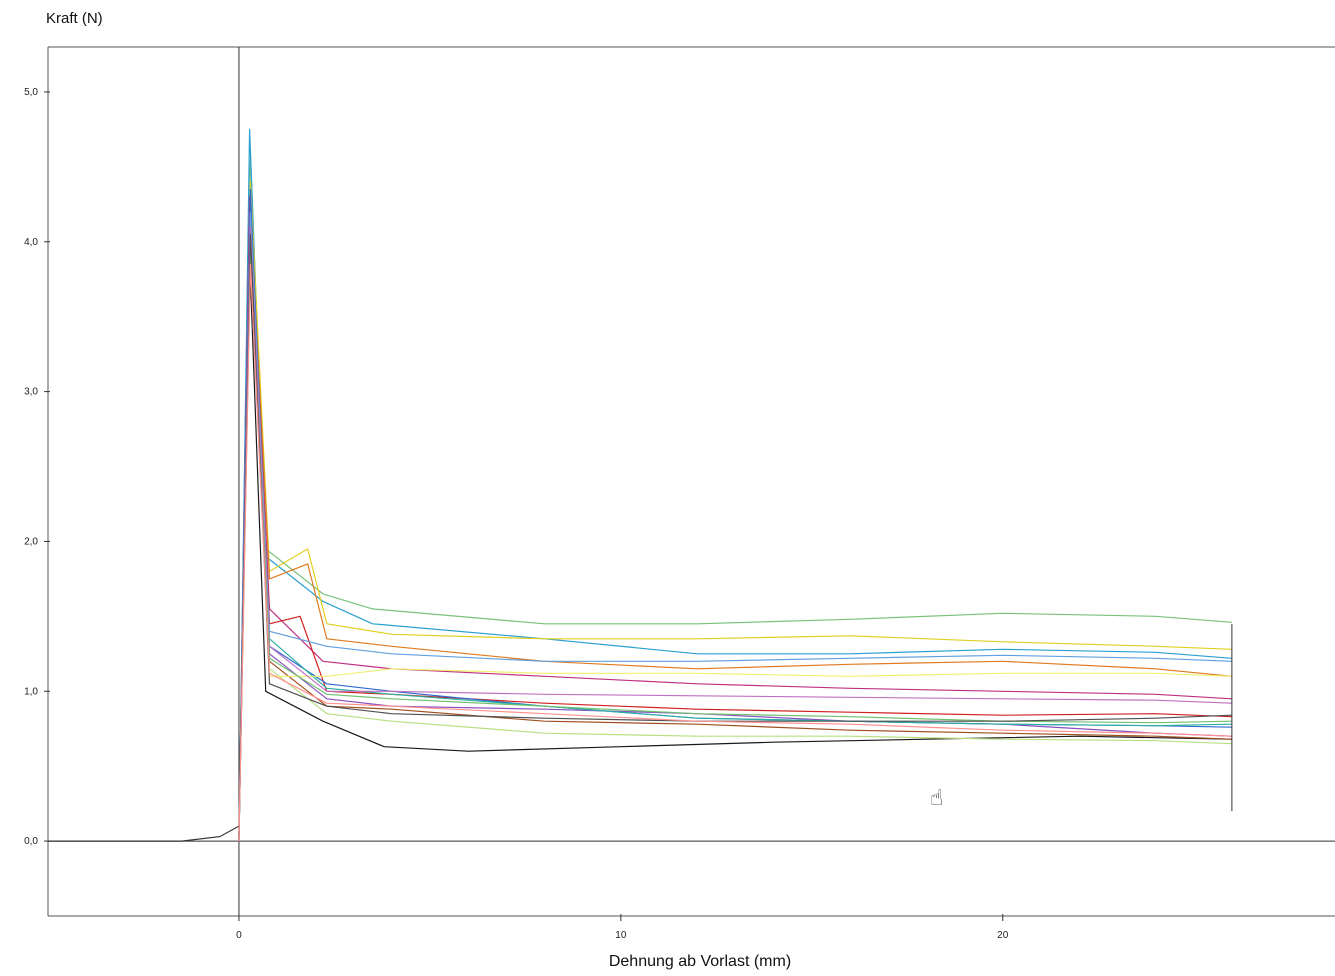 This screenshot has width=1335, height=976. What do you see at coordinates (239, 935) in the screenshot?
I see `x-tick-label: 0` at bounding box center [239, 935].